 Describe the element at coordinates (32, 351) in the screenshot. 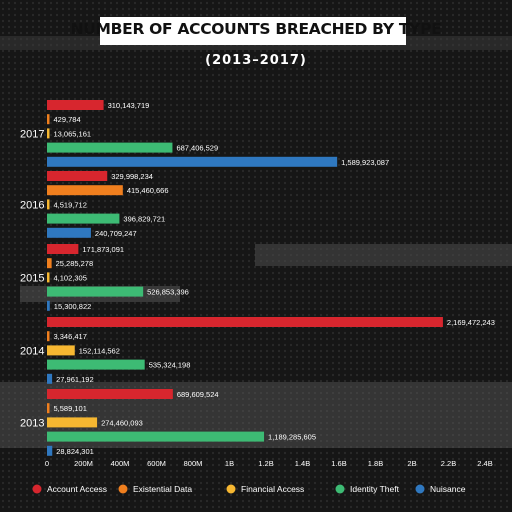

I see `year-label-2014: 2014` at that location.